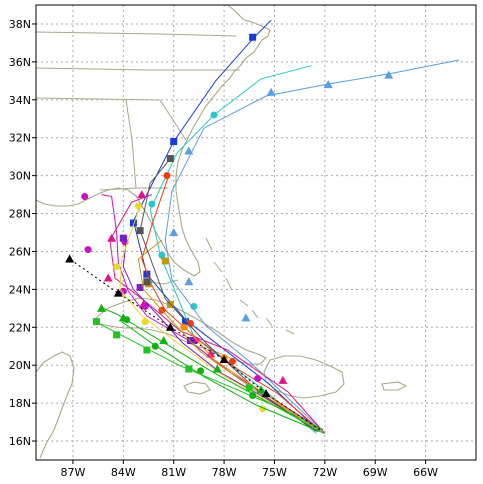 The height and width of the screenshot is (484, 483). What do you see at coordinates (20, 214) in the screenshot?
I see `lat-label: 28N` at bounding box center [20, 214].